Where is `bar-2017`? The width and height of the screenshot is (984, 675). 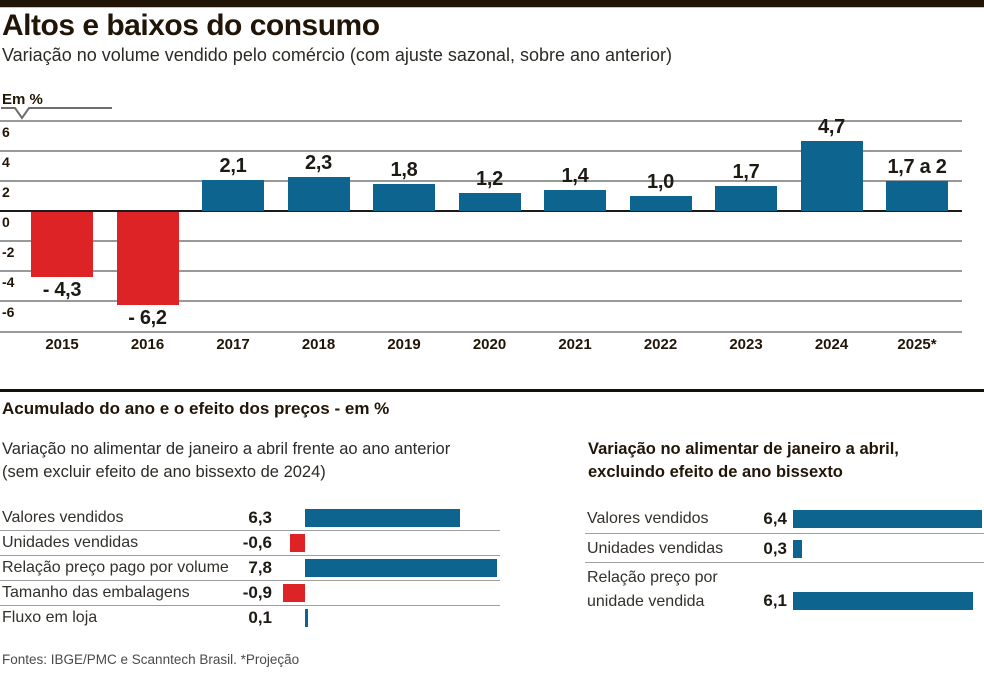
bar-2017 is located at coordinates (233, 195).